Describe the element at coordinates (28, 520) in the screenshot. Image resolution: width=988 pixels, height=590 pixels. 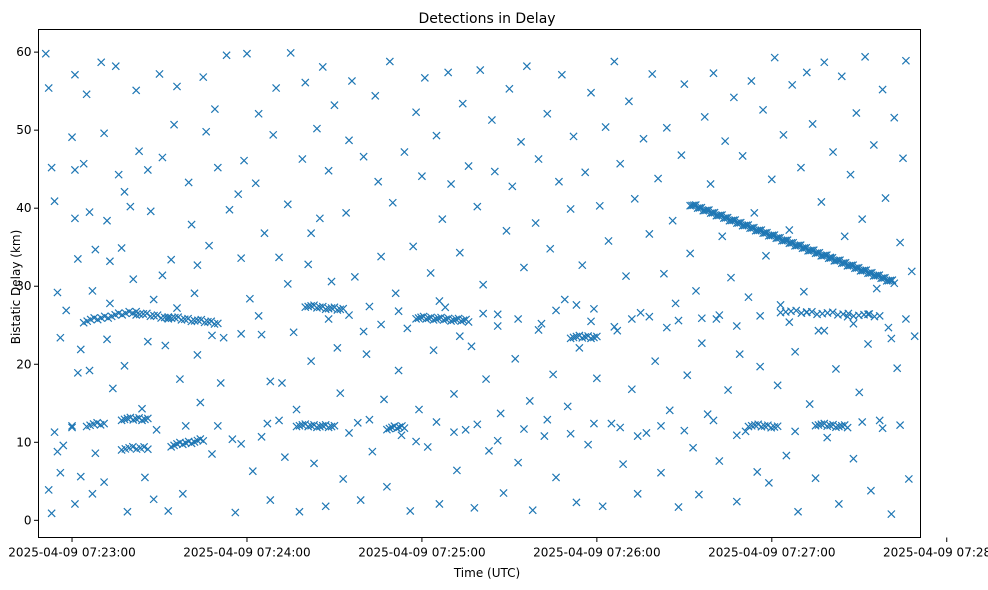
I see `y-tick-label: 0` at that location.